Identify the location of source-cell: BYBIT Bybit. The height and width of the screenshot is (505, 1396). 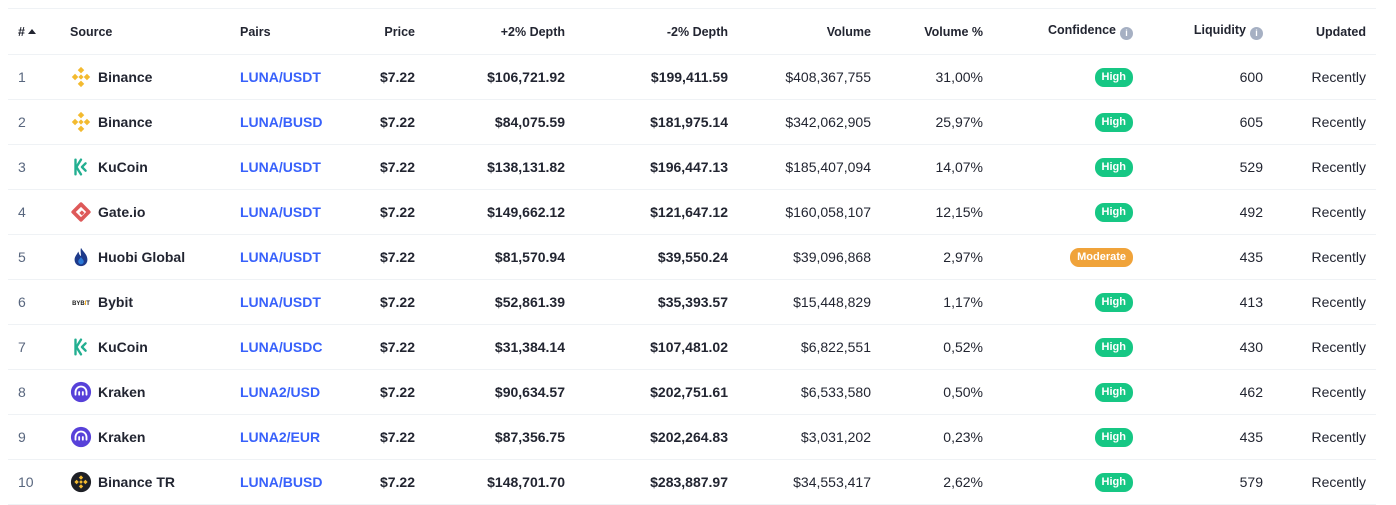
(145, 302).